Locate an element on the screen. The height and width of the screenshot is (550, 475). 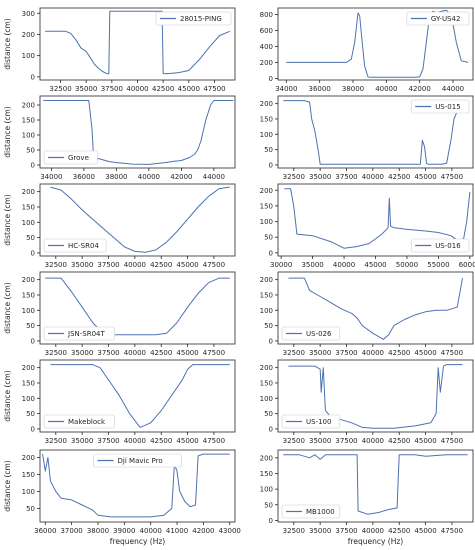
panel-1-series-line is located at coordinates (138, 42).